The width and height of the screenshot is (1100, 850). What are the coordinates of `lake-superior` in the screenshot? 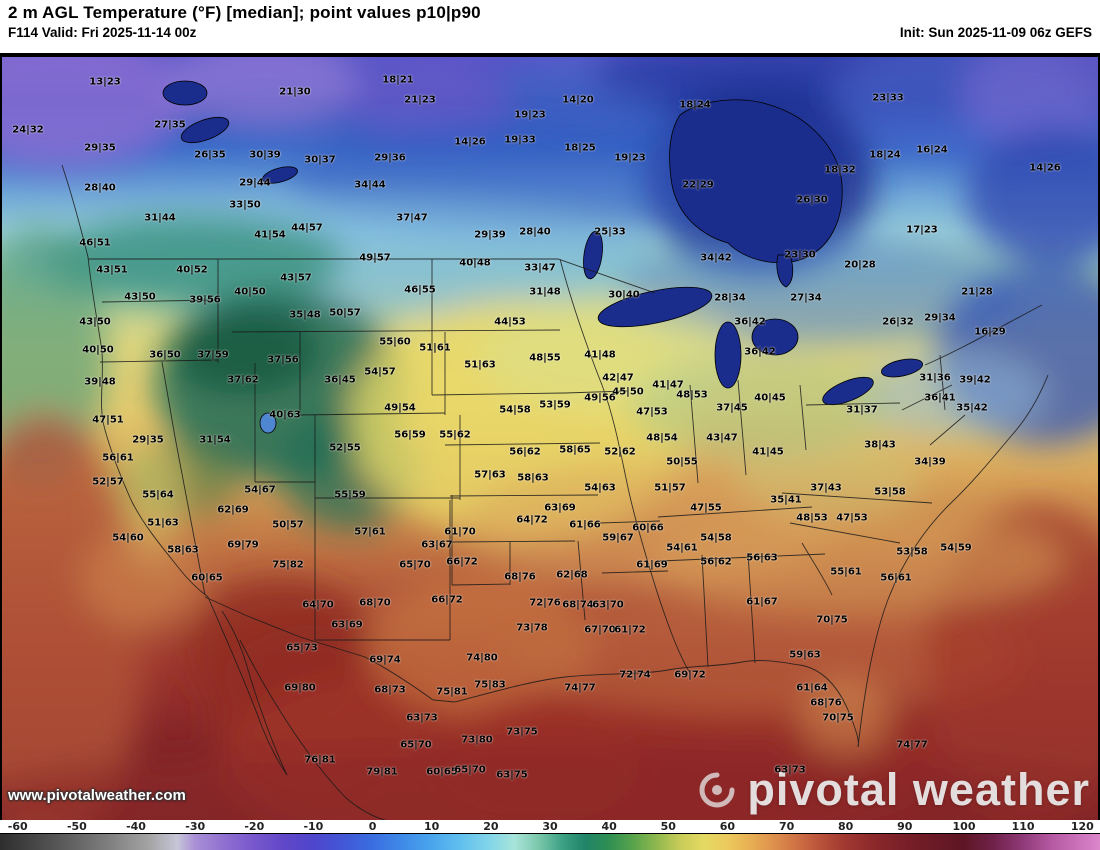 It's located at (655, 307).